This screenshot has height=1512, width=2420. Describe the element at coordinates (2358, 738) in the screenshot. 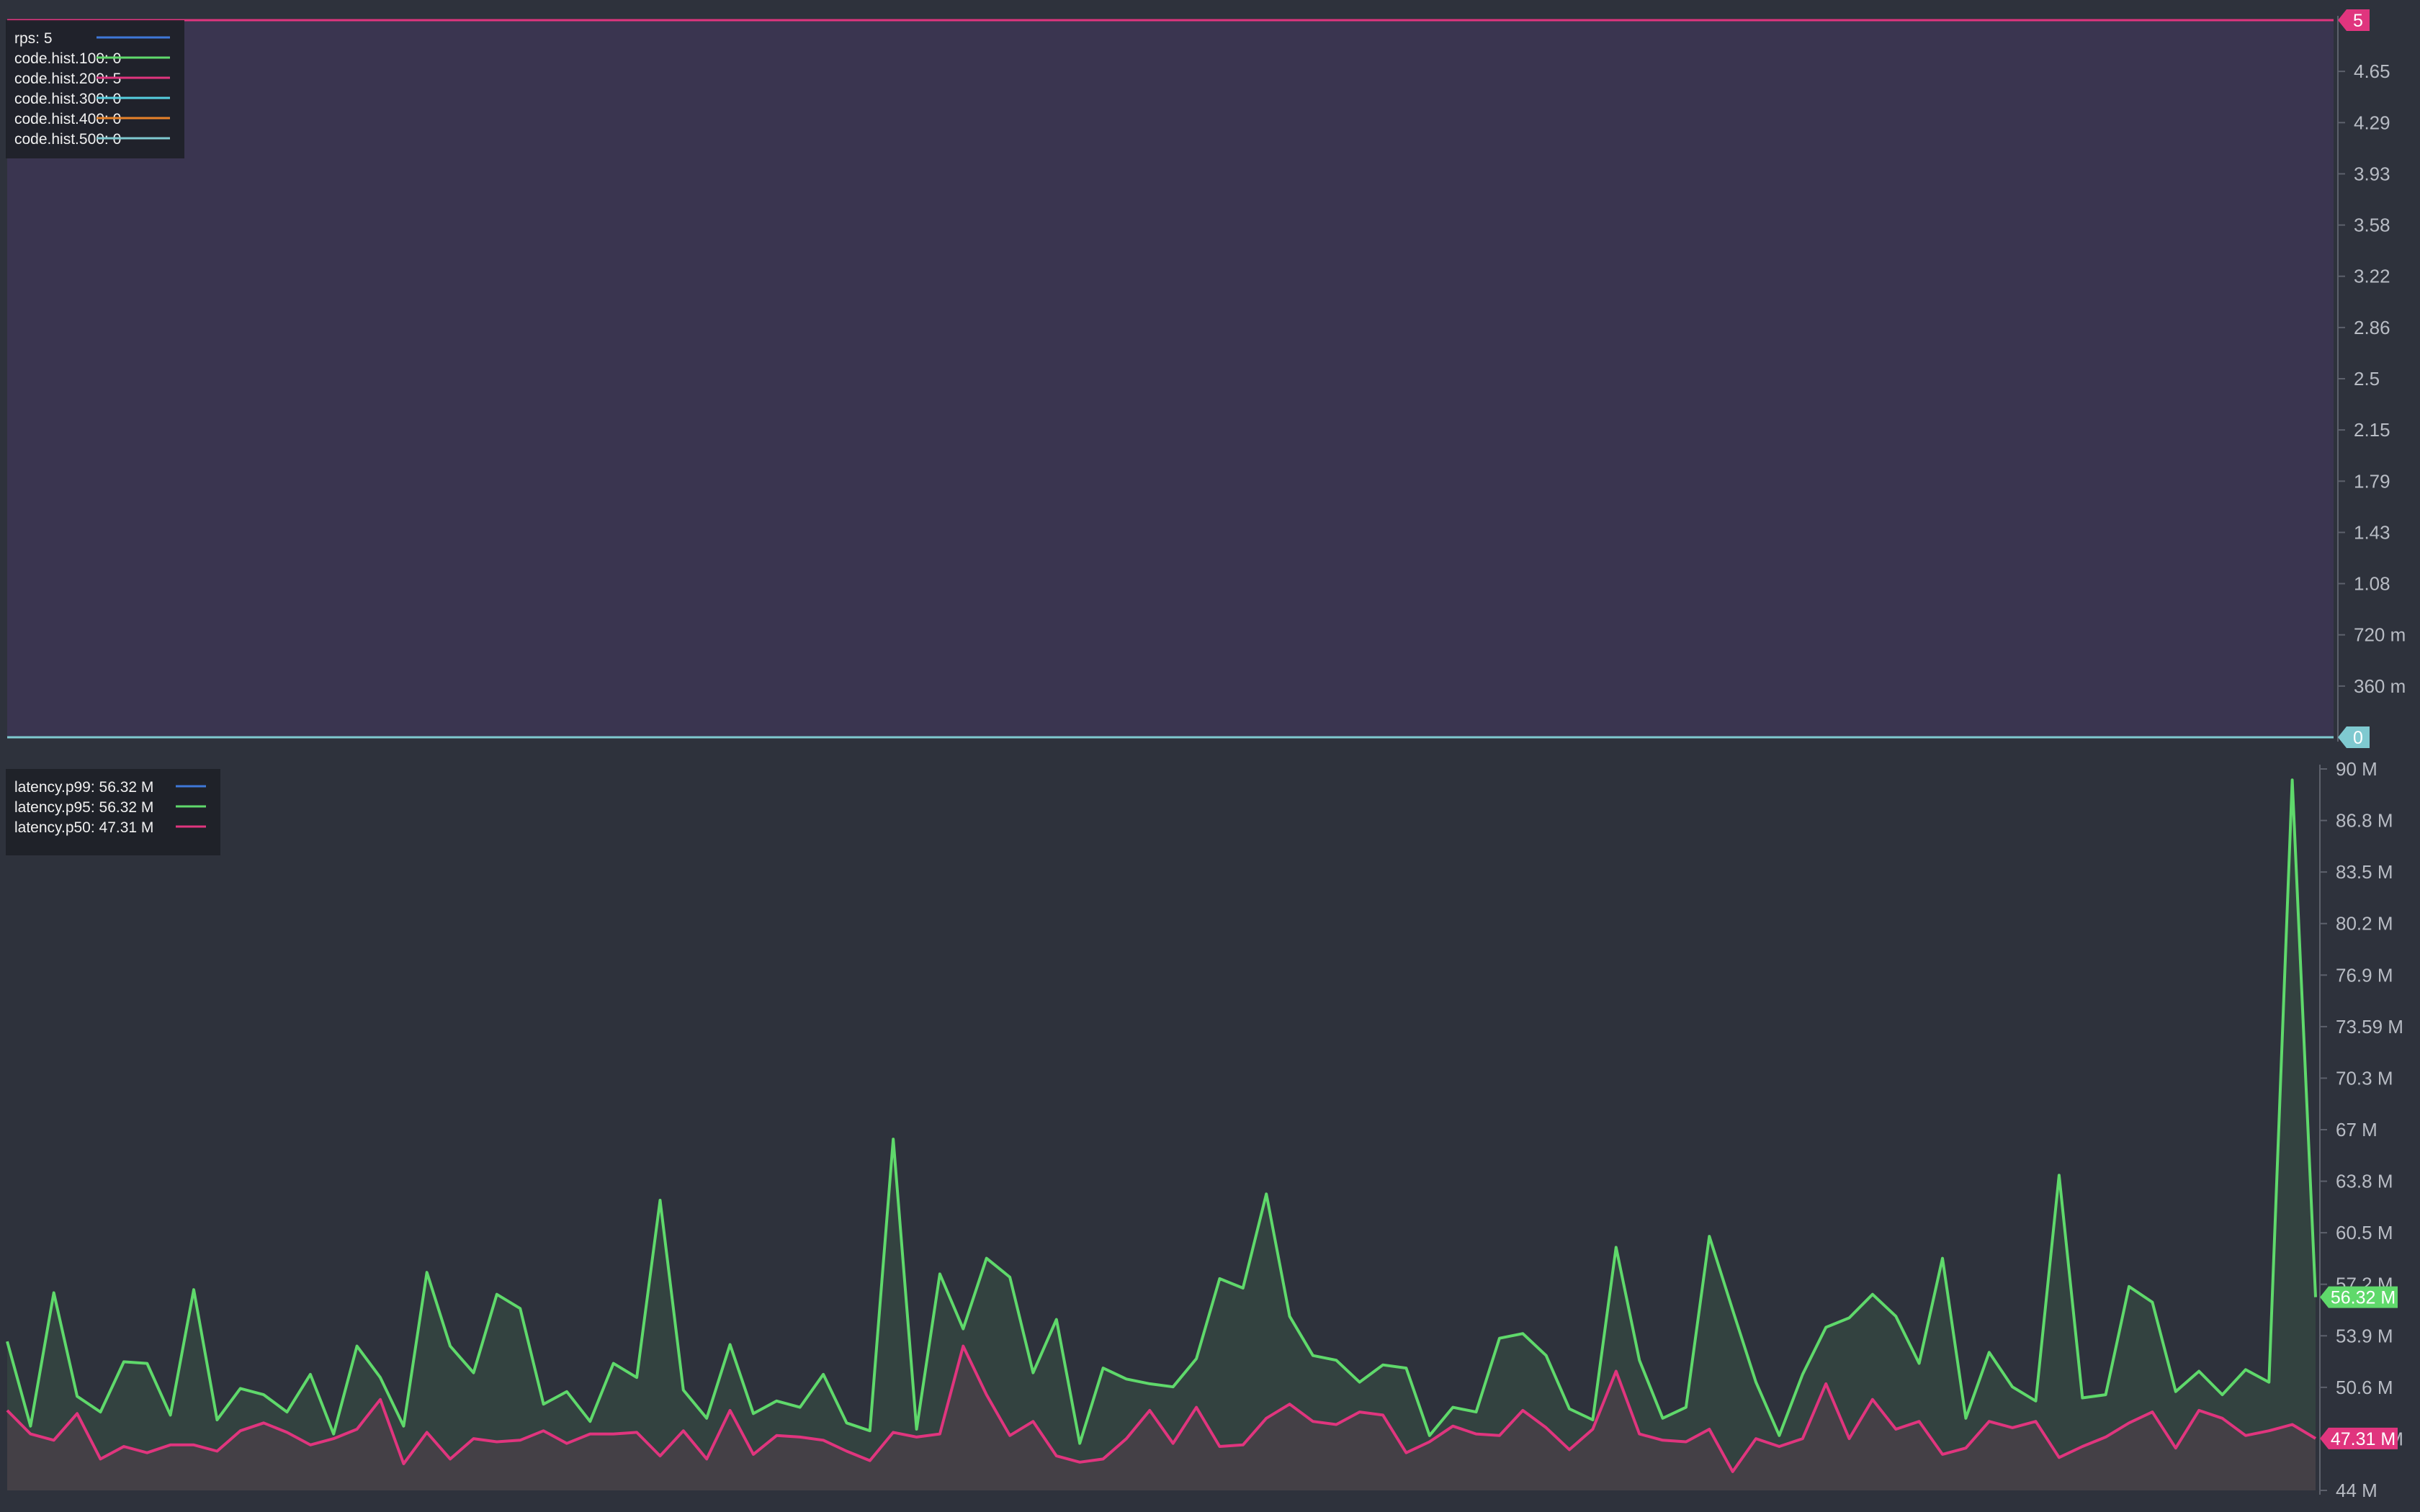

I see `value-badge-label: 0` at that location.